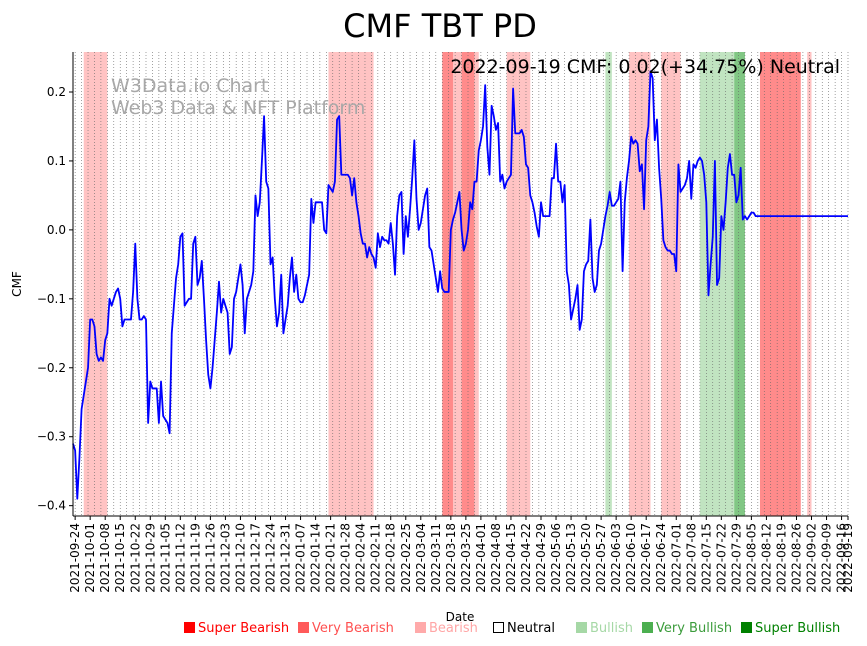 This screenshot has width=867, height=646. Describe the element at coordinates (453, 628) in the screenshot. I see `legend-label: Bearish` at that location.